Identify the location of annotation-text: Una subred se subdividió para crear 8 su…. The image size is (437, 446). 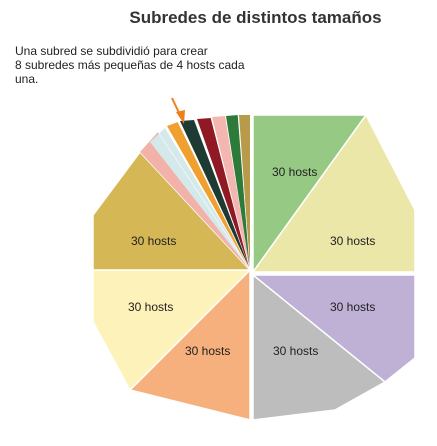
(165, 65).